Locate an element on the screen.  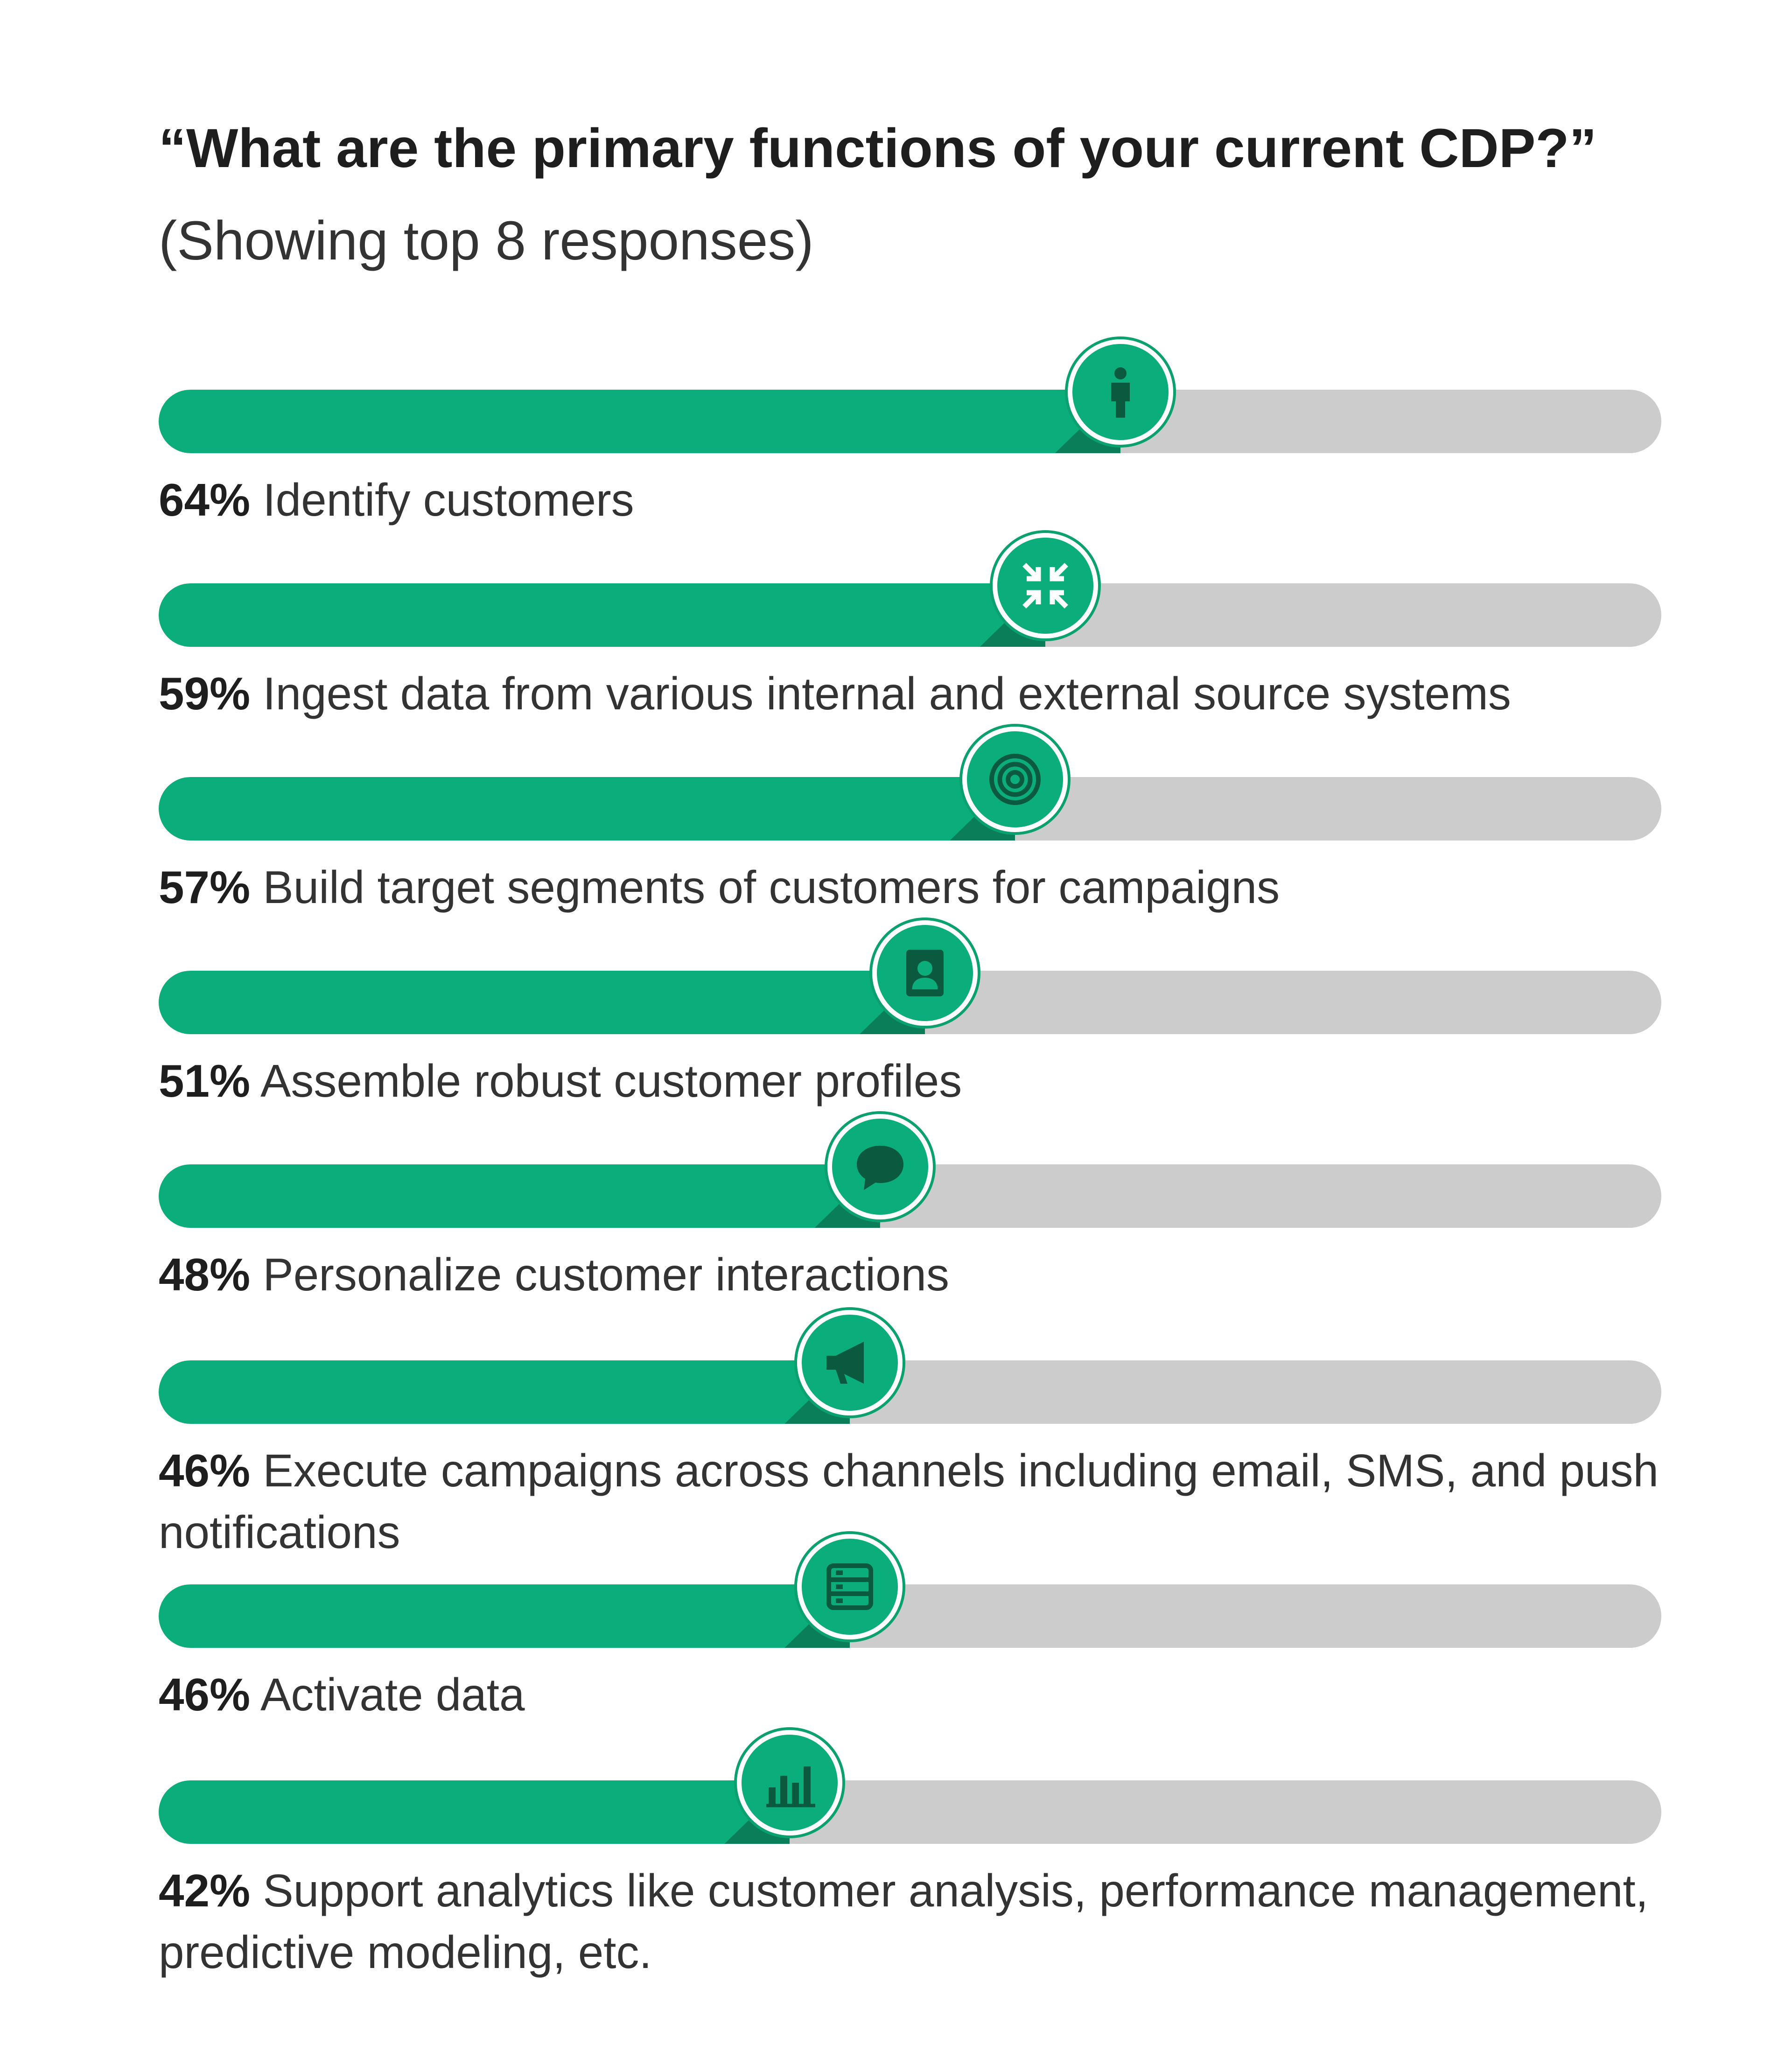
bar-label: 51% Assemble robust customer profiles is located at coordinates (929, 1081).